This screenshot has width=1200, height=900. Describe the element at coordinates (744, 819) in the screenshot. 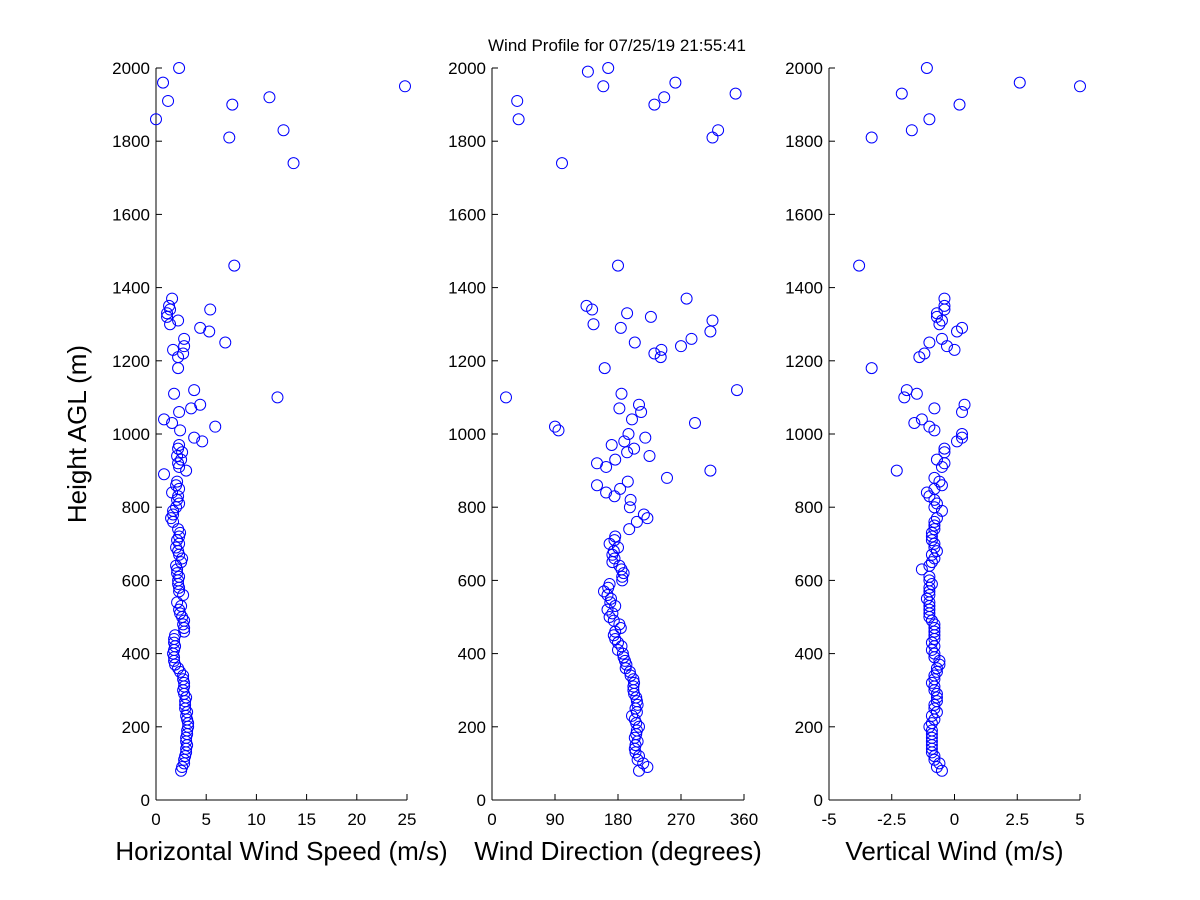

I see `x-tick-label: 360` at that location.